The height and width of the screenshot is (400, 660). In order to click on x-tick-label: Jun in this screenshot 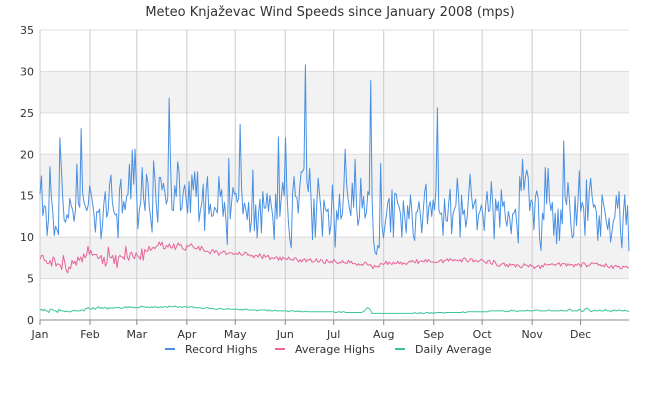, I will do `click(285, 334)`.